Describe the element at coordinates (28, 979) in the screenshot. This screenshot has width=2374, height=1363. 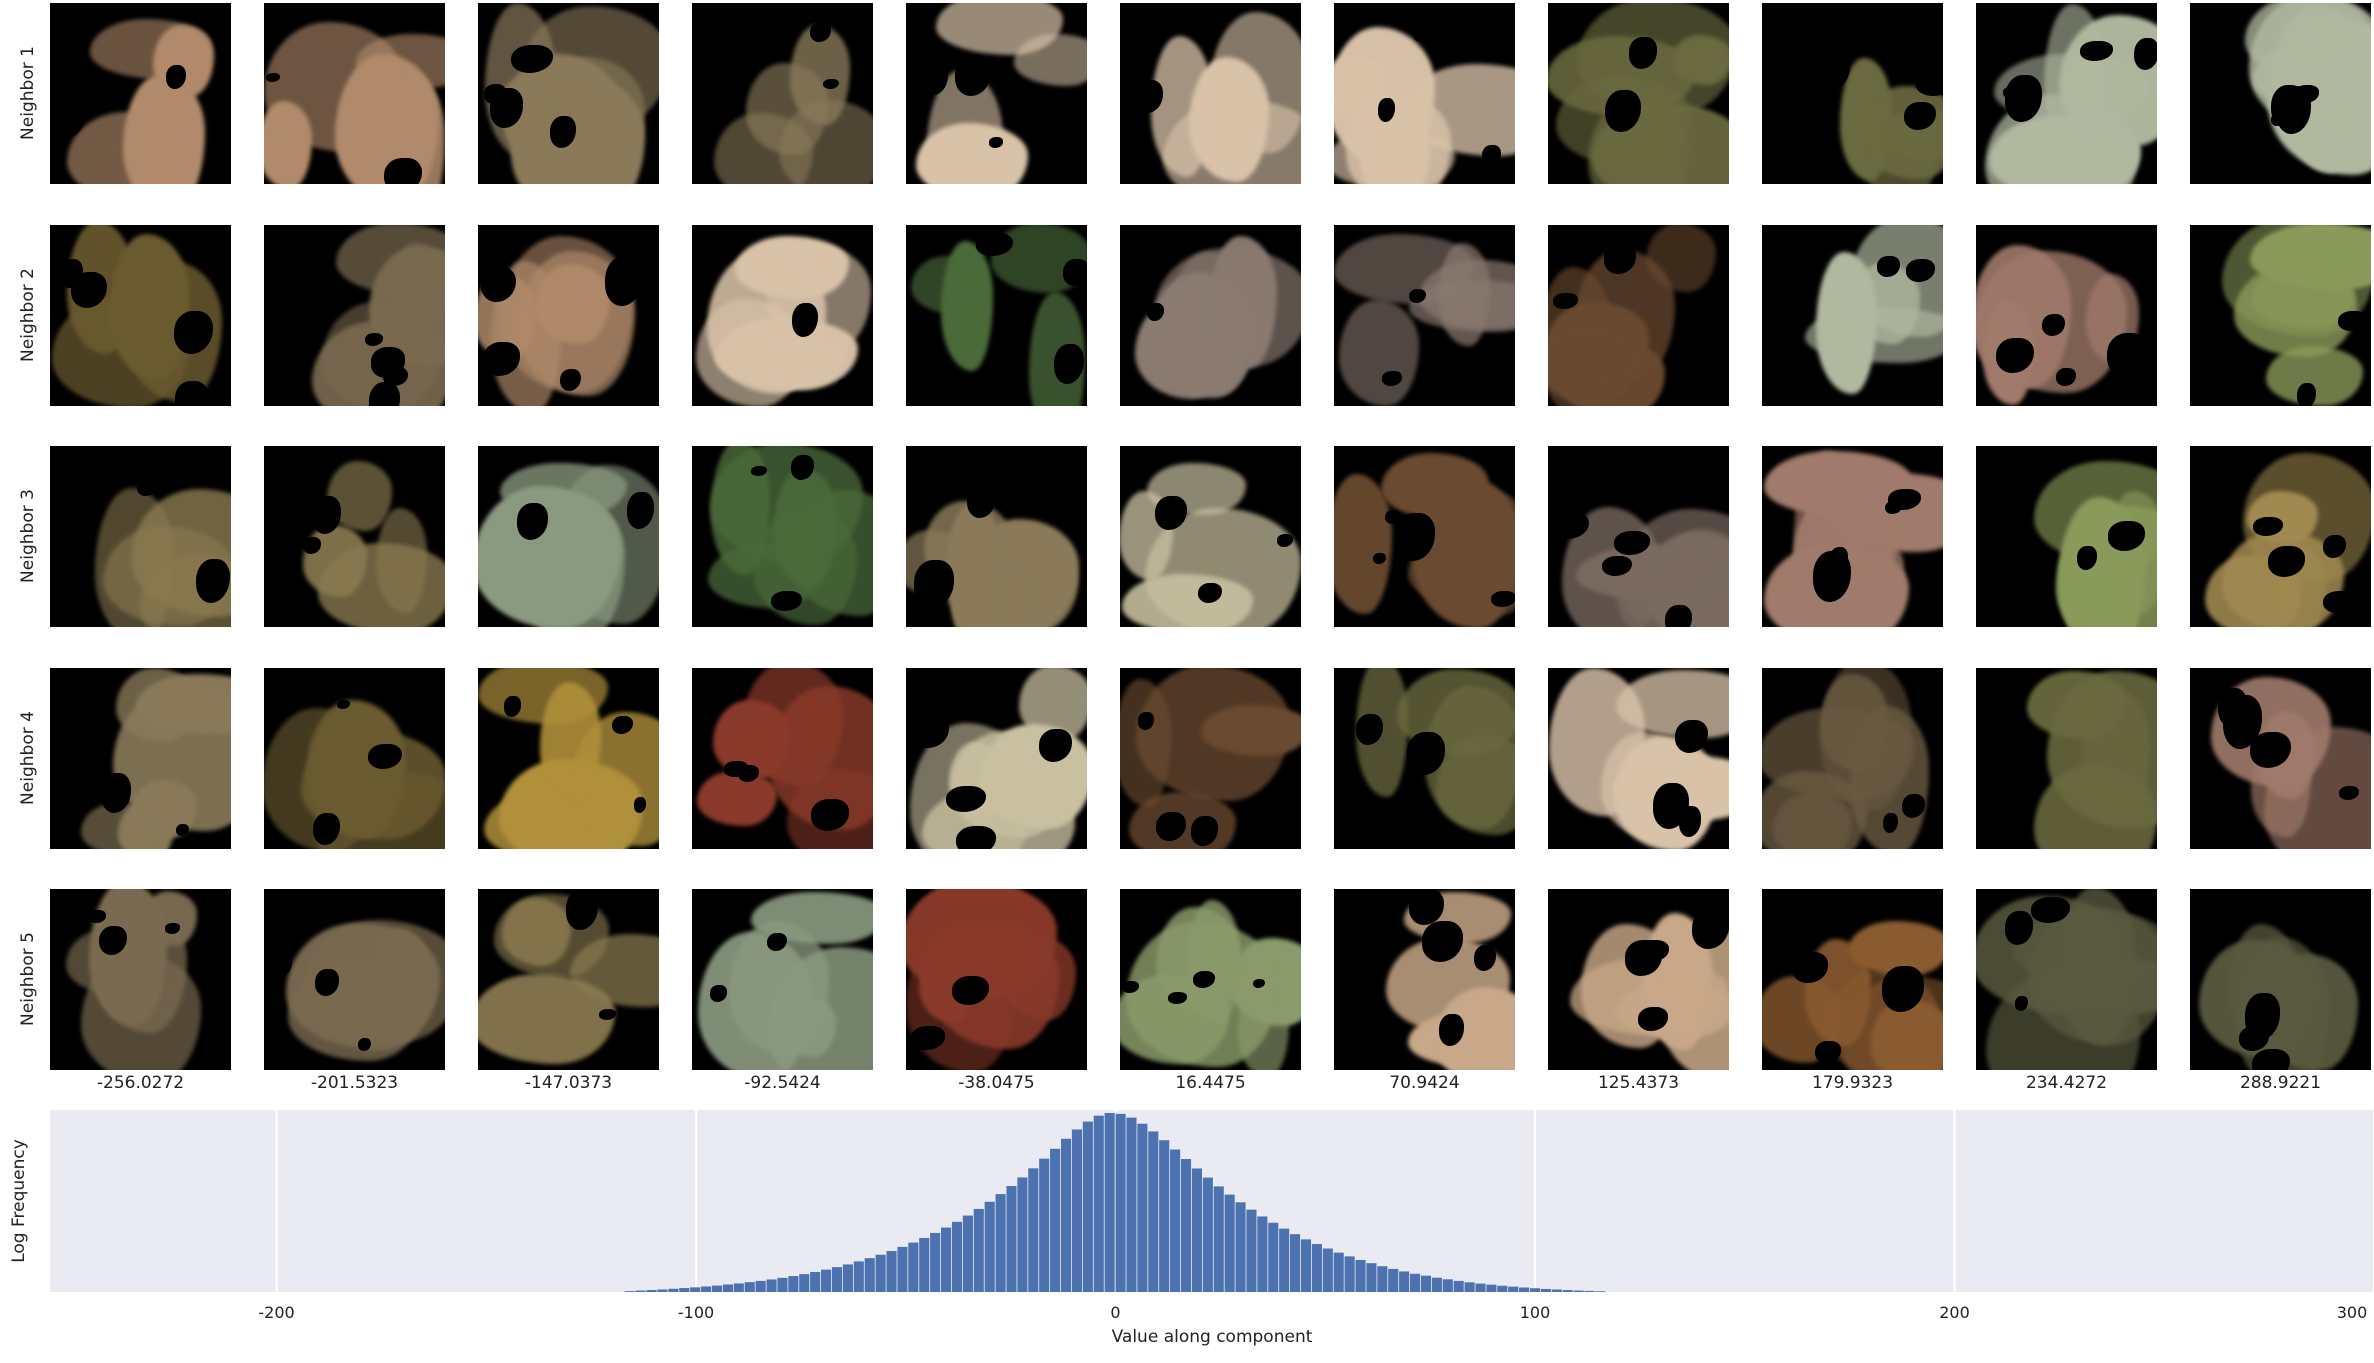
I see `row-label: Neighbor 5` at that location.